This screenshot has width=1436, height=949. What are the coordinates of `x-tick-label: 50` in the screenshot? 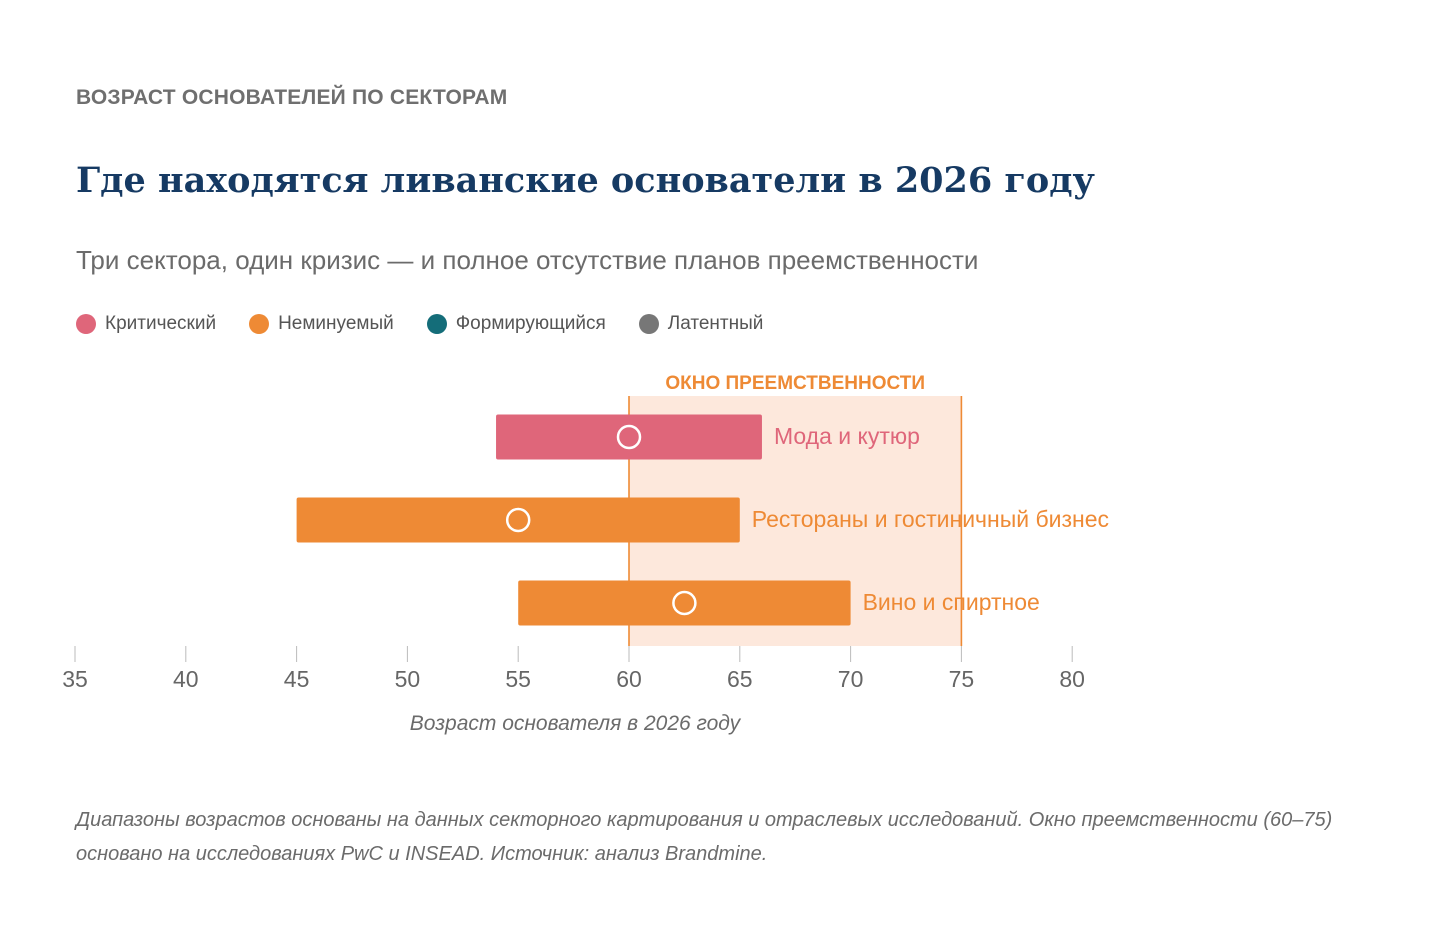 It's located at (408, 679).